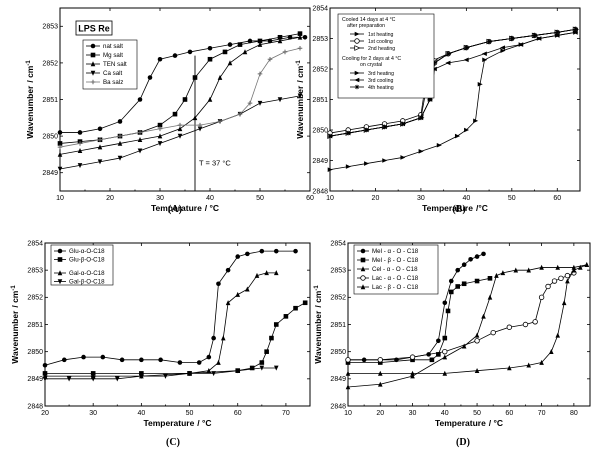  Describe the element at coordinates (512, 198) in the screenshot. I see `x-tick-label: 50` at that location.